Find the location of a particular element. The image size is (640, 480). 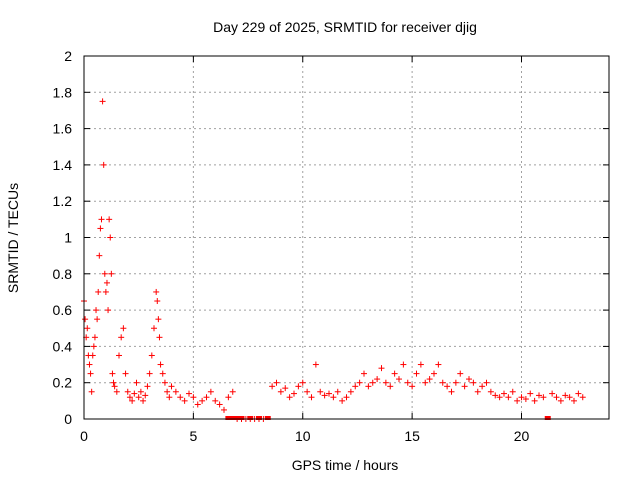

y-tick-label: 2 is located at coordinates (68, 56).